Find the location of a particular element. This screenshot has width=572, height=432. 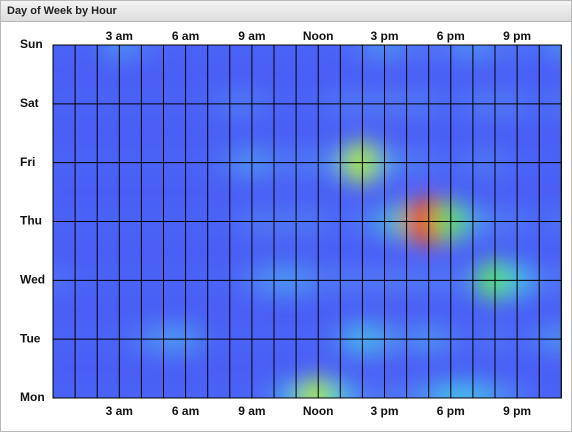

x-tick-label-top: 6 pm is located at coordinates (451, 36).